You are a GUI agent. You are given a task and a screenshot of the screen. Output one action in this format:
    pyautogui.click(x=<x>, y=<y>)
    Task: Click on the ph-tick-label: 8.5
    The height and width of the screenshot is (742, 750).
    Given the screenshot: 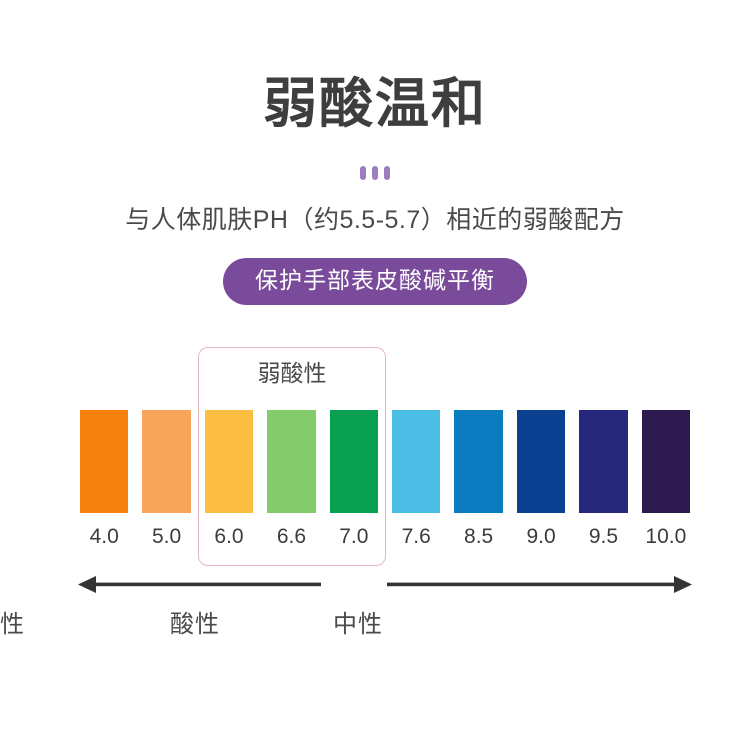 What is the action you would take?
    pyautogui.click(x=479, y=536)
    